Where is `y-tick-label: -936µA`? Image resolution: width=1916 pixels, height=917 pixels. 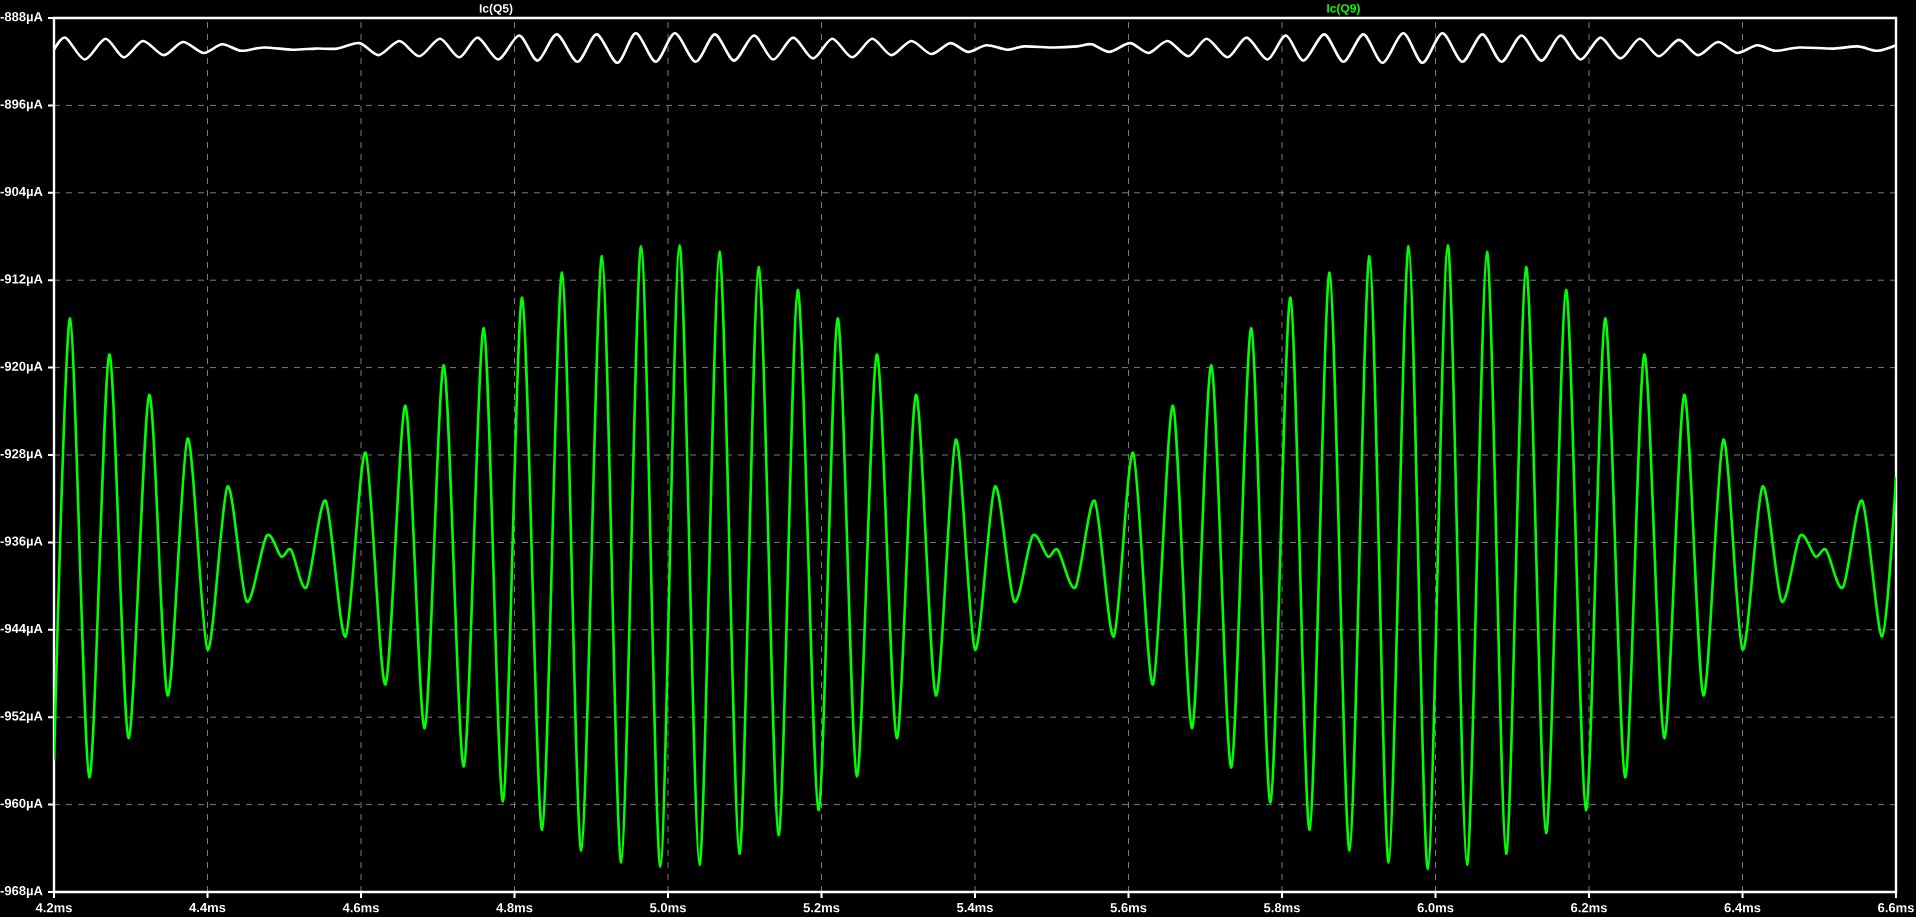
y-tick-label: -936µA is located at coordinates (21, 542).